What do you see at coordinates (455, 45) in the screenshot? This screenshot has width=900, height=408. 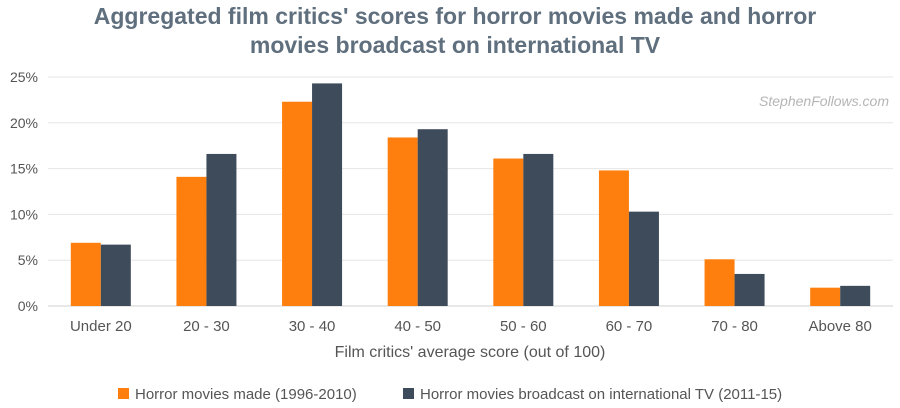 I see `chart-title-line-2: movies broadcast on international TV` at bounding box center [455, 45].